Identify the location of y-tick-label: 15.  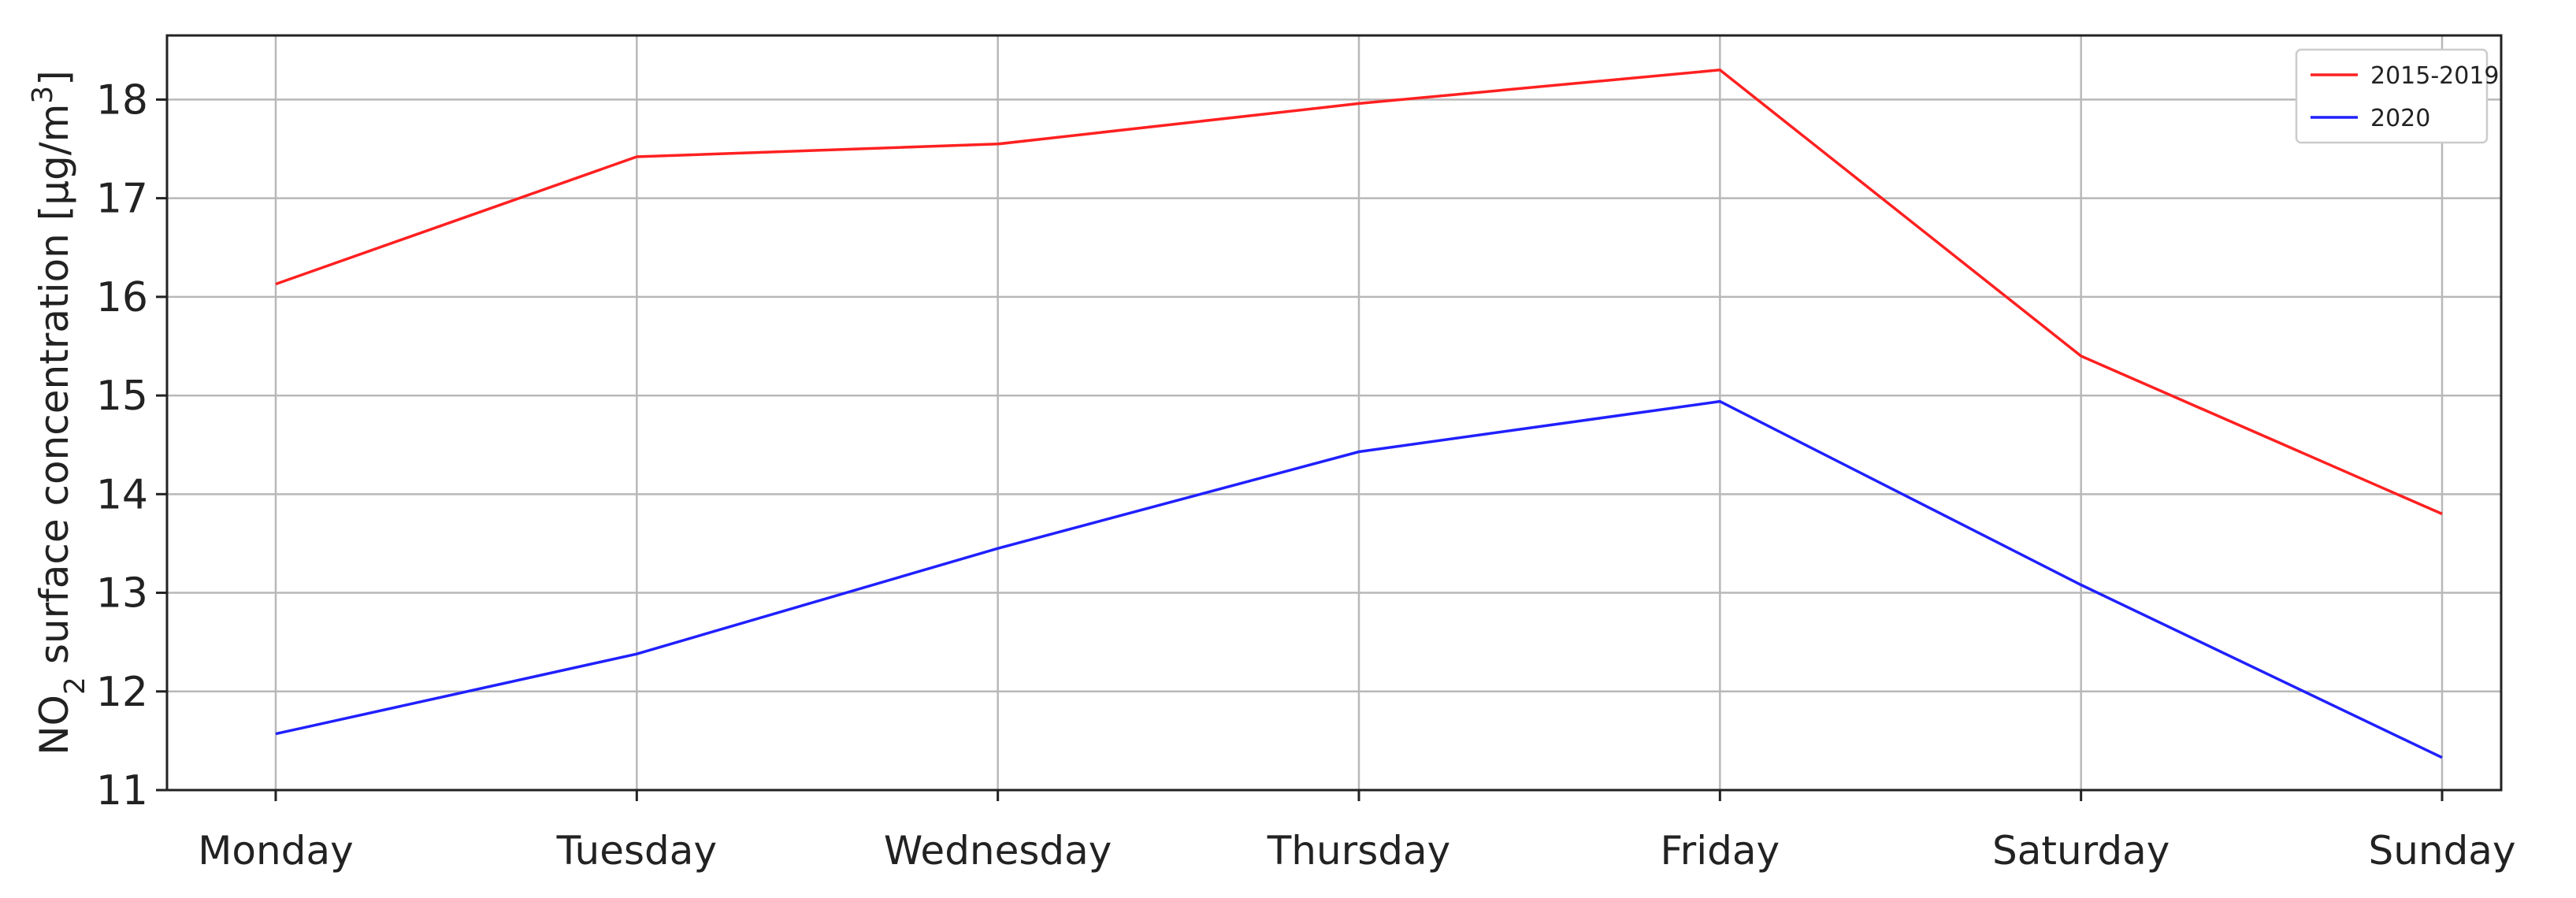
(122, 396).